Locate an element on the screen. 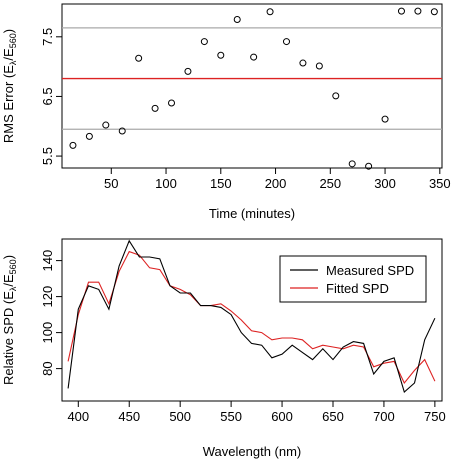  y-axis-title-top: RMS Error (Eλ/E560) is located at coordinates (9, 86).